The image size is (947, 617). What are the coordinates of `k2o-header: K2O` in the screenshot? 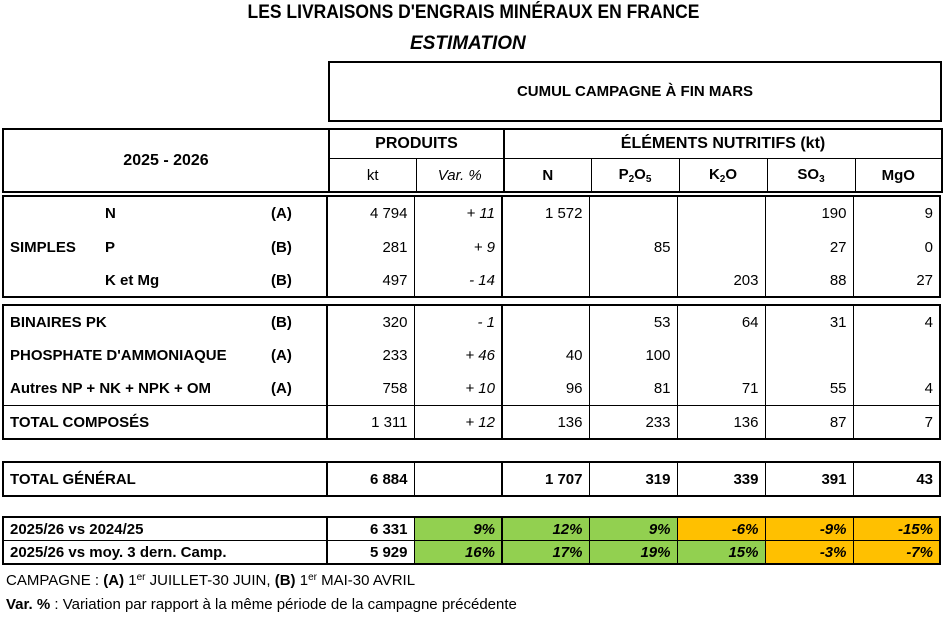 It's located at (723, 175).